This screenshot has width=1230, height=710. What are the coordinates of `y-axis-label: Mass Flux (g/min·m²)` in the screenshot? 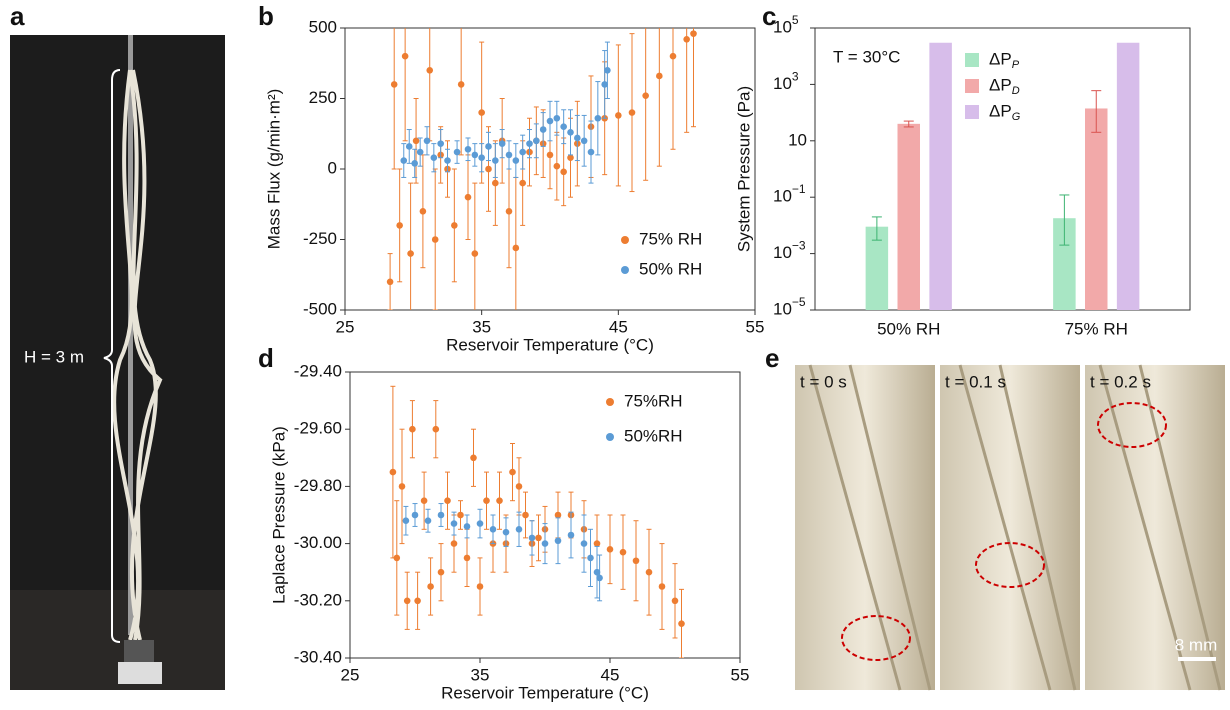 It's located at (273, 169).